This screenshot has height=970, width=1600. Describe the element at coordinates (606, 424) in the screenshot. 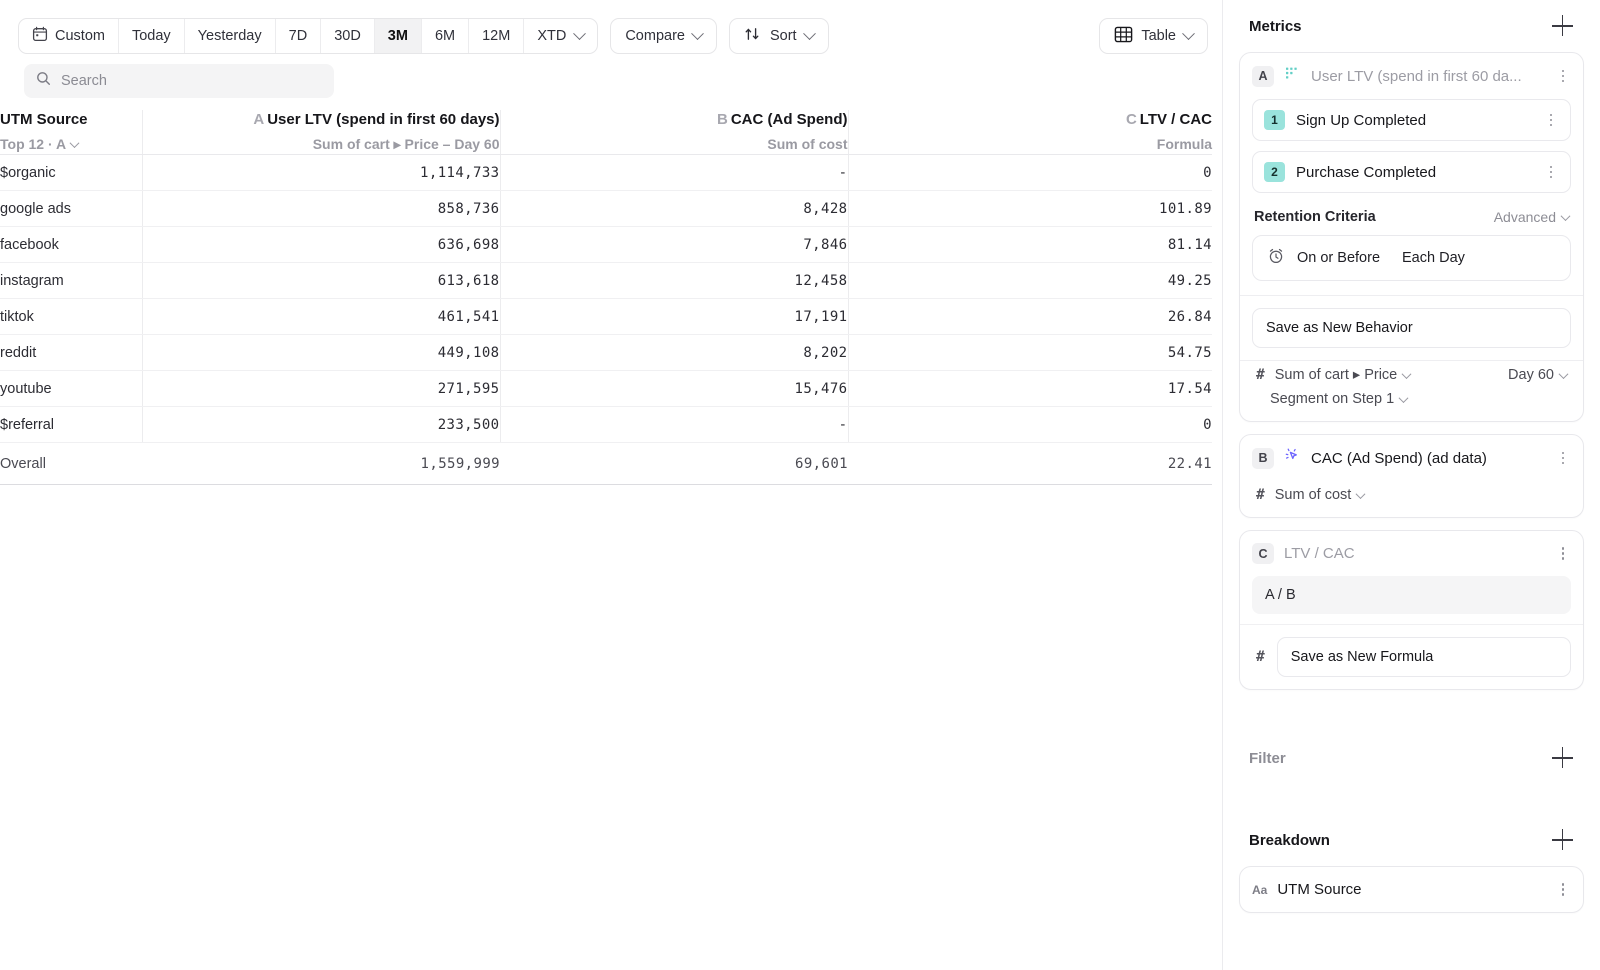

I see `table-row: $referral 233,500 - 0` at that location.